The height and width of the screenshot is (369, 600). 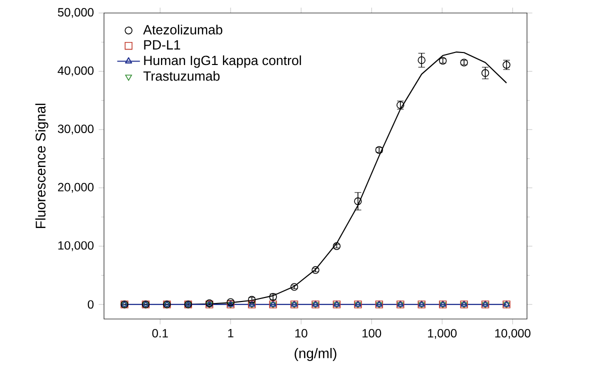 I want to click on x-tick-label: 100, so click(x=372, y=333).